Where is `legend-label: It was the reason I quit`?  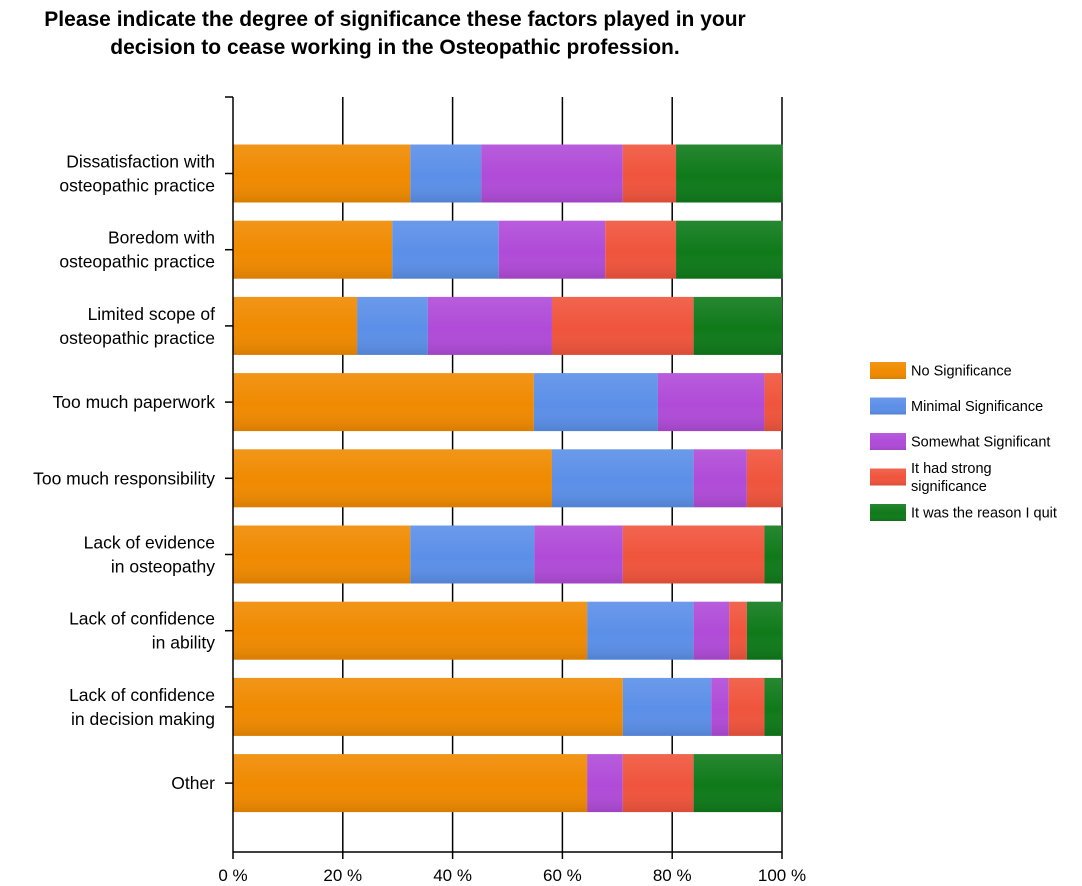 legend-label: It was the reason I quit is located at coordinates (984, 514).